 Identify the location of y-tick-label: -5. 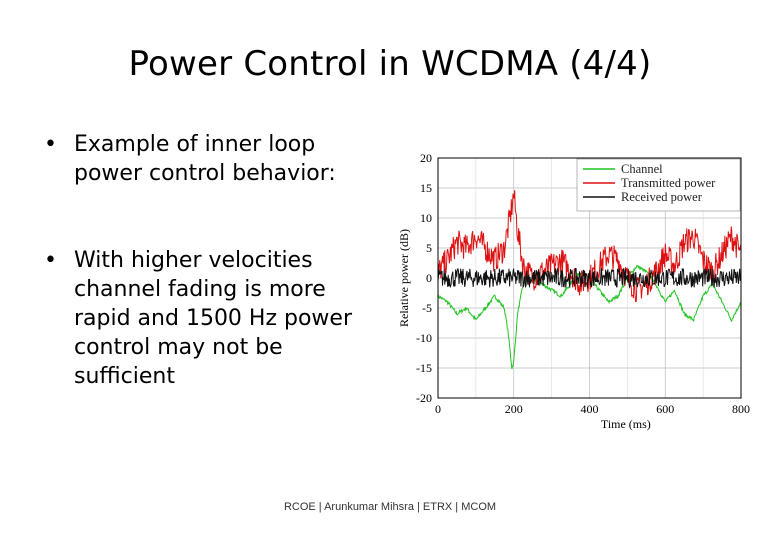
(427, 308).